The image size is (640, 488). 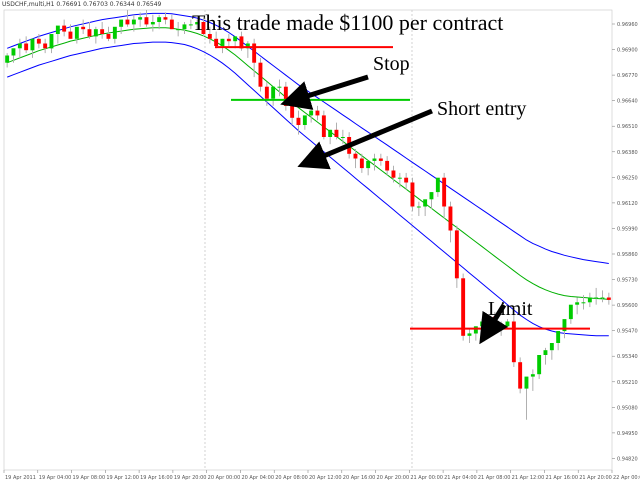 What do you see at coordinates (627, 102) in the screenshot?
I see `price-tick-label: 0.96640` at bounding box center [627, 102].